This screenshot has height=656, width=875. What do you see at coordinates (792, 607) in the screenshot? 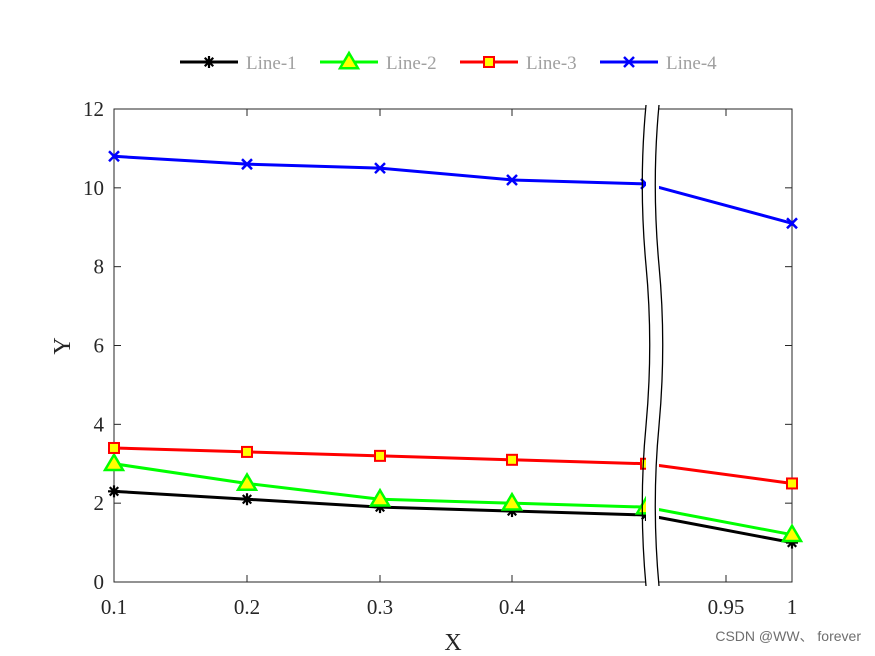
I see `x-tick-label: 1` at bounding box center [792, 607].